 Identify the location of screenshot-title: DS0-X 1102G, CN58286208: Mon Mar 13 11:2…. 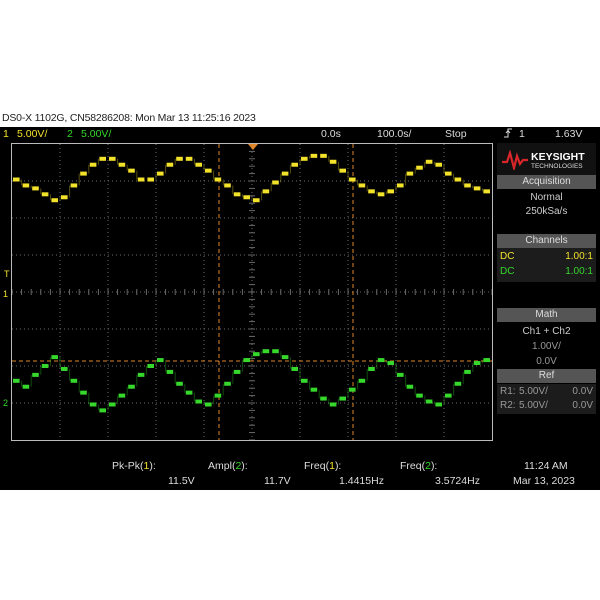
(300, 118).